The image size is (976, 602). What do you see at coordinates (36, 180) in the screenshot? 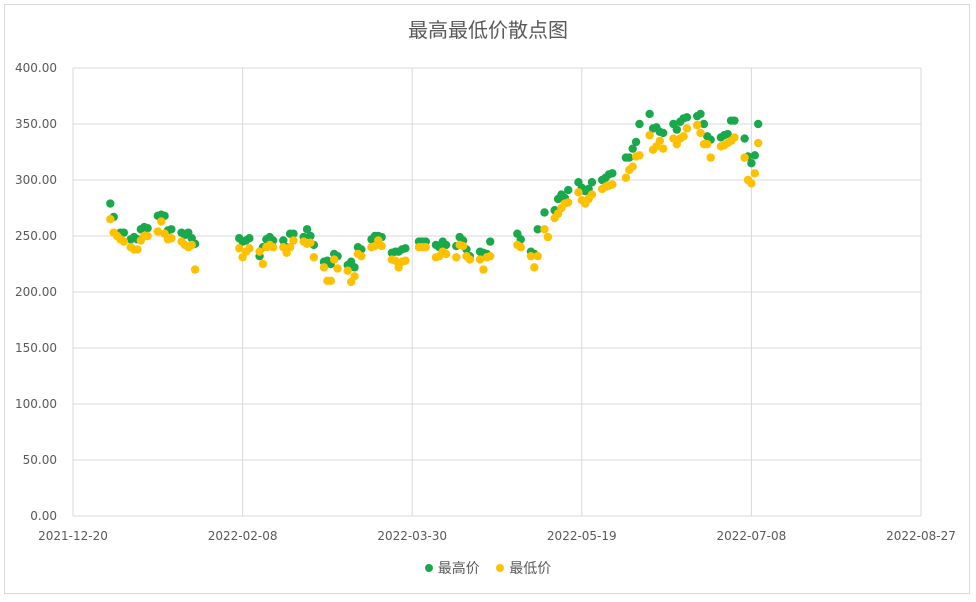
I see `y-tick-label: 300.00` at bounding box center [36, 180].